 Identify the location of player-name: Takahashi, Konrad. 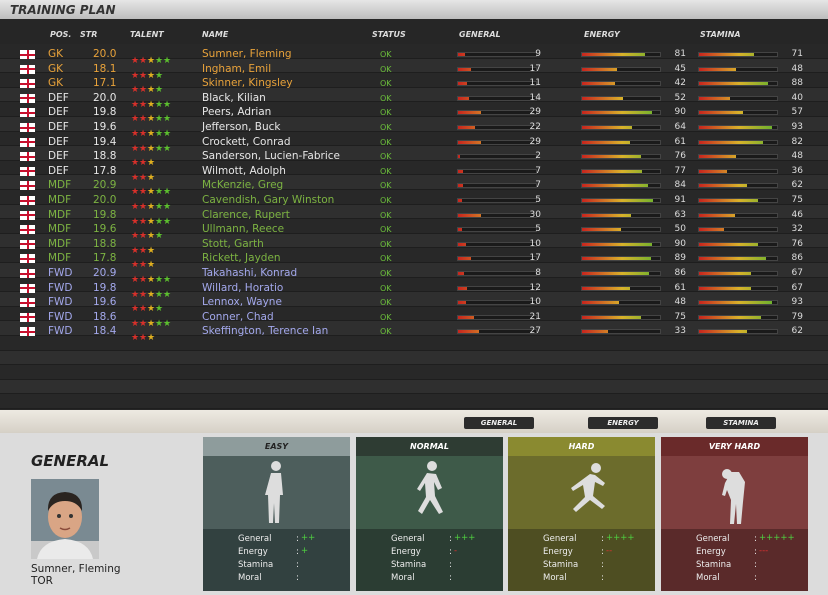
(250, 273).